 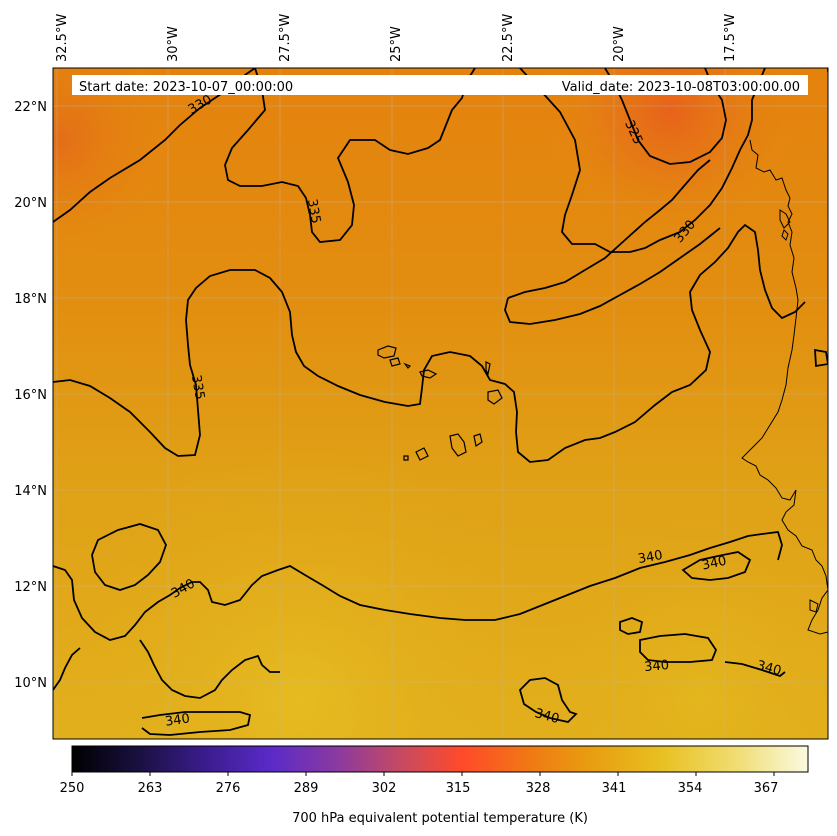 What do you see at coordinates (30, 299) in the screenshot?
I see `lat-label: 18°N` at bounding box center [30, 299].